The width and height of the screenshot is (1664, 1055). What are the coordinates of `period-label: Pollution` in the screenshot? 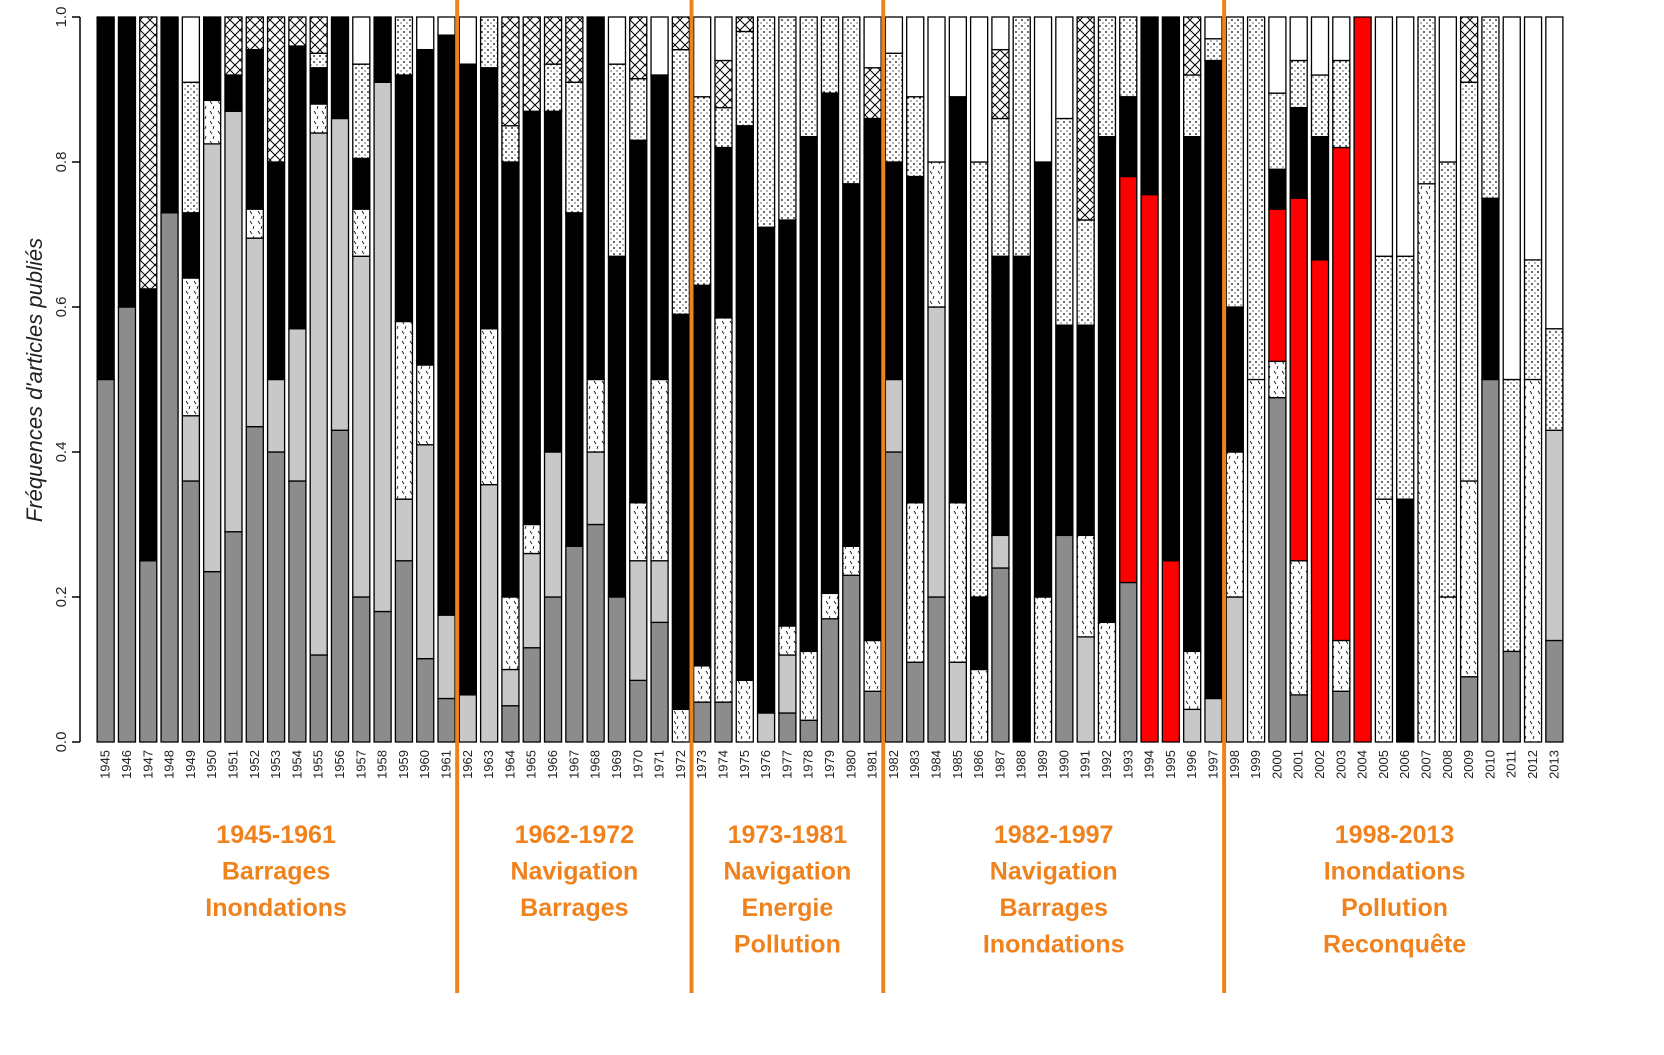 It's located at (1394, 908).